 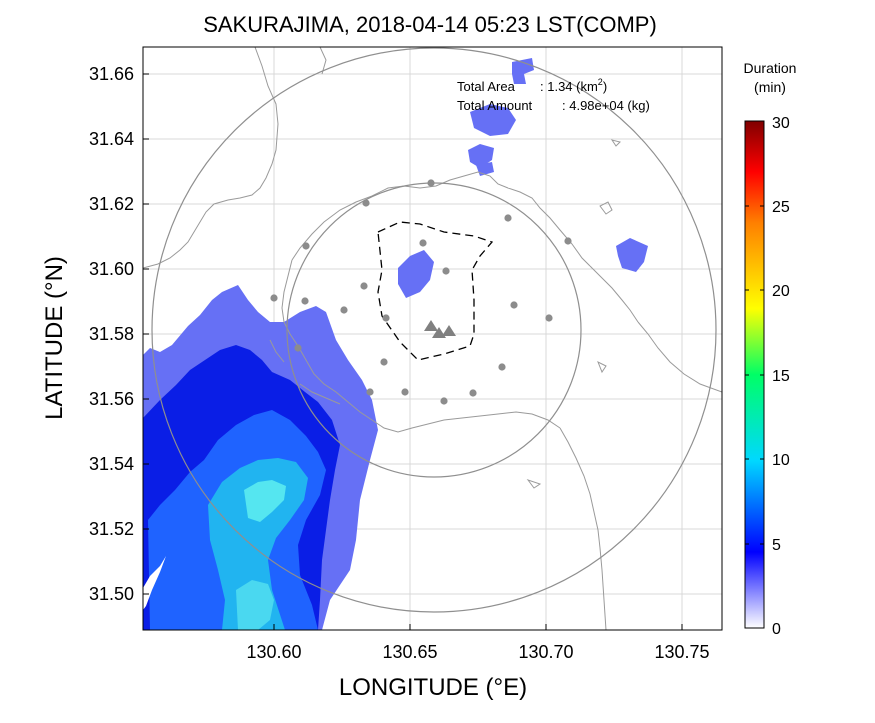 What do you see at coordinates (255, 605) in the screenshot?
I see `ash-region-bright-south` at bounding box center [255, 605].